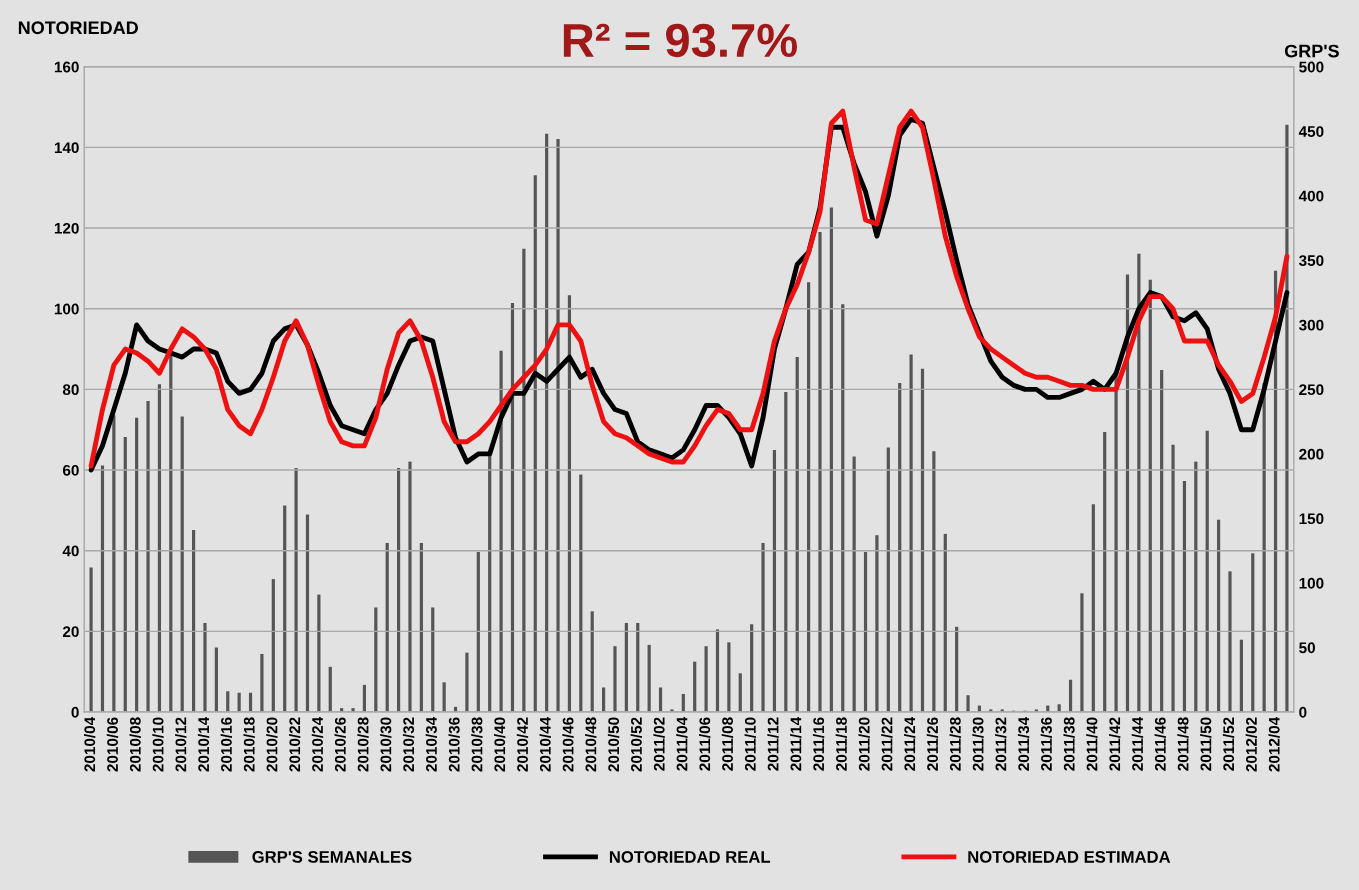  What do you see at coordinates (1069, 857) in the screenshot?
I see `legend-label: NOTORIEDAD ESTIMADA` at bounding box center [1069, 857].